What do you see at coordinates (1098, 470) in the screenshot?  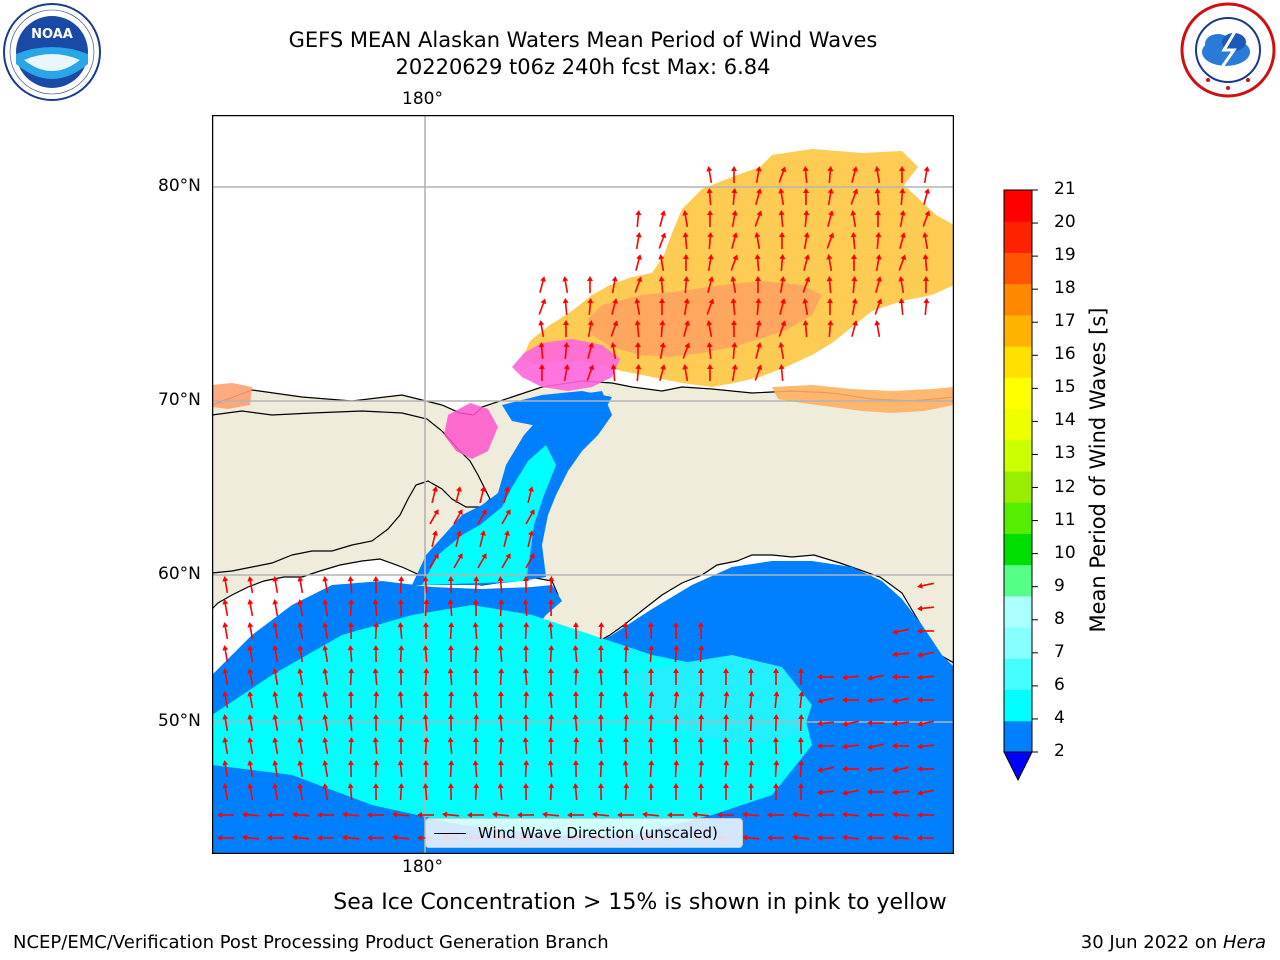 I see `colorbar-label: Mean Period of Wind Waves [s]` at bounding box center [1098, 470].